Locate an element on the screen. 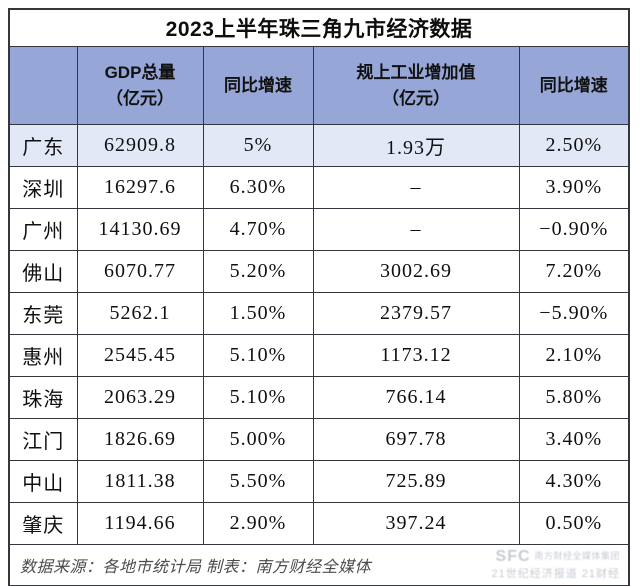 Image resolution: width=640 pixels, height=586 pixels. cell-industrial: 2379.57 is located at coordinates (416, 313).